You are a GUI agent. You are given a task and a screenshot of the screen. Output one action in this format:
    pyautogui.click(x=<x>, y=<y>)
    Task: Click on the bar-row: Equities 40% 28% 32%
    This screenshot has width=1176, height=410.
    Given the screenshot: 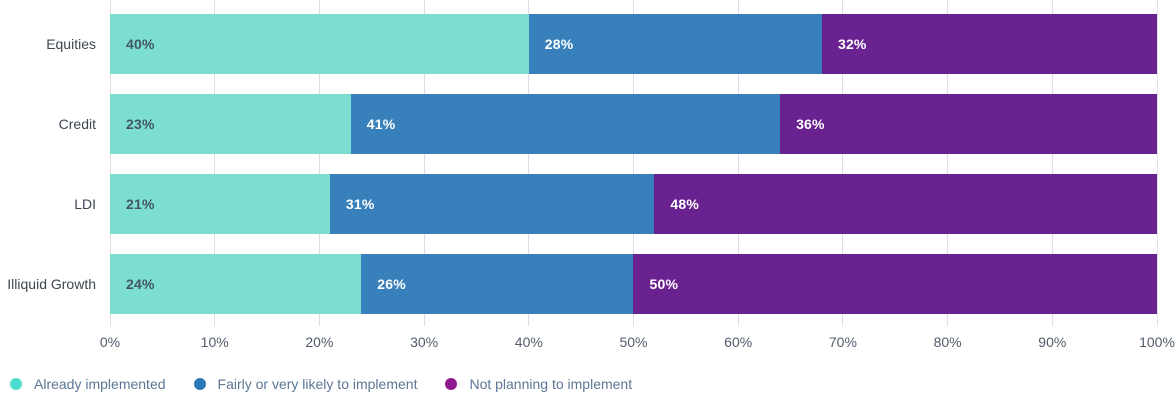 What is the action you would take?
    pyautogui.click(x=601, y=44)
    